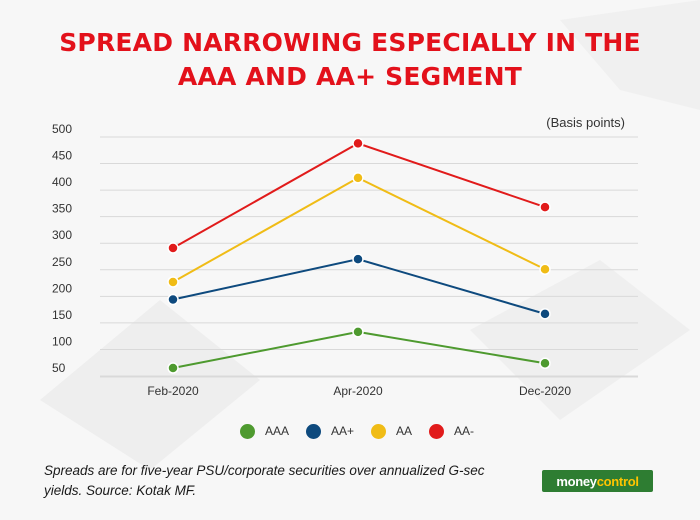 The width and height of the screenshot is (700, 520). I want to click on data-point-aa-apr-2020, so click(358, 178).